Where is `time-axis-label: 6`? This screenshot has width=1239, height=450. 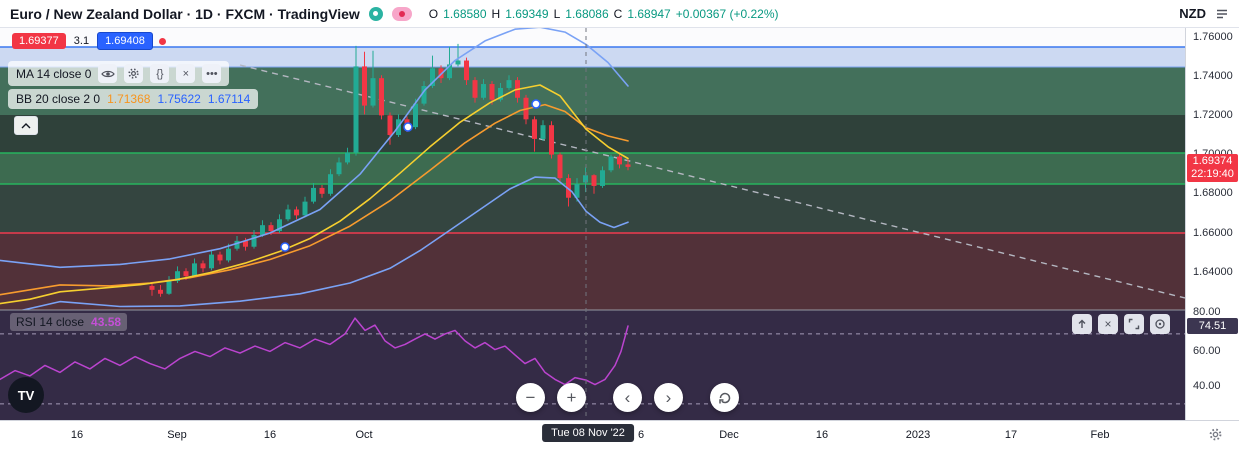
time-axis-label: 6 is located at coordinates (641, 435).